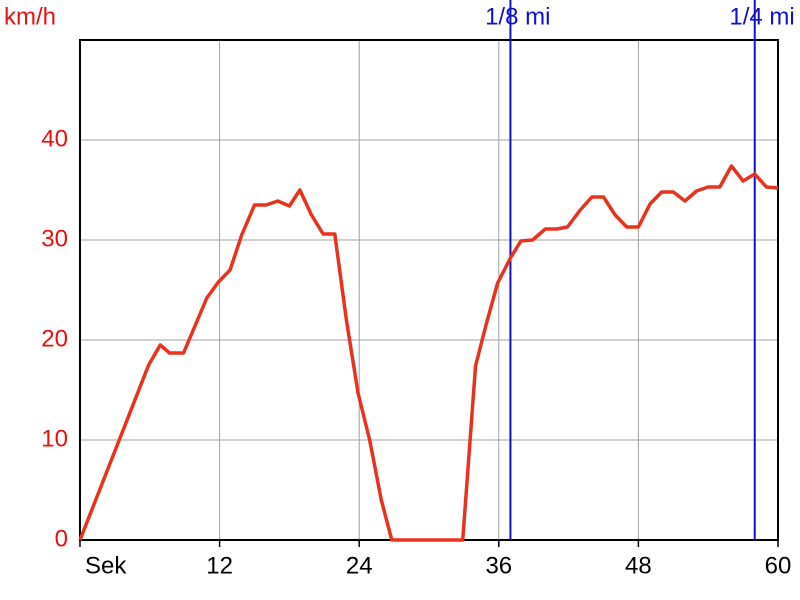 Image resolution: width=800 pixels, height=600 pixels. I want to click on x-tick-label: 36, so click(498, 565).